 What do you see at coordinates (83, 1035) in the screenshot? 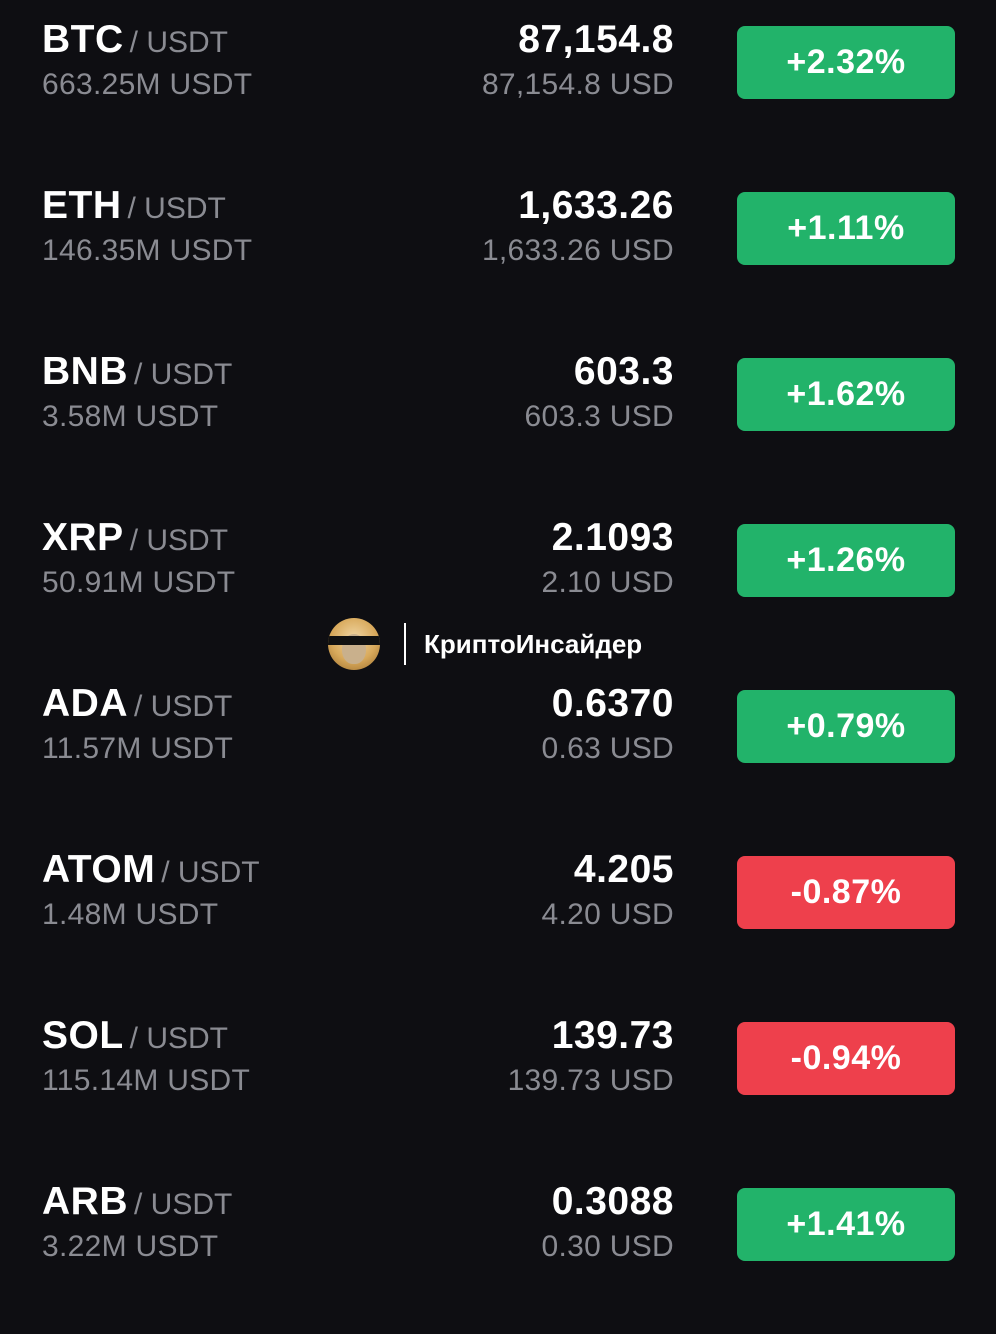
I see `base-asset: SOL` at bounding box center [83, 1035].